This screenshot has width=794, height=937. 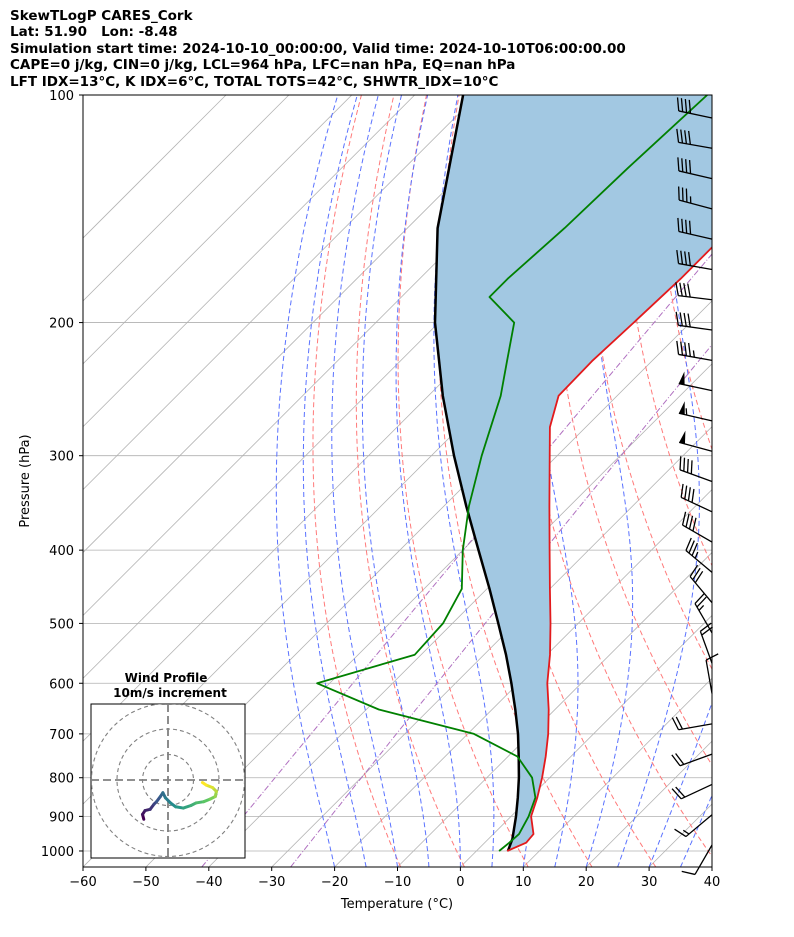 What do you see at coordinates (61, 324) in the screenshot?
I see `y-tick-label: 200` at bounding box center [61, 324].